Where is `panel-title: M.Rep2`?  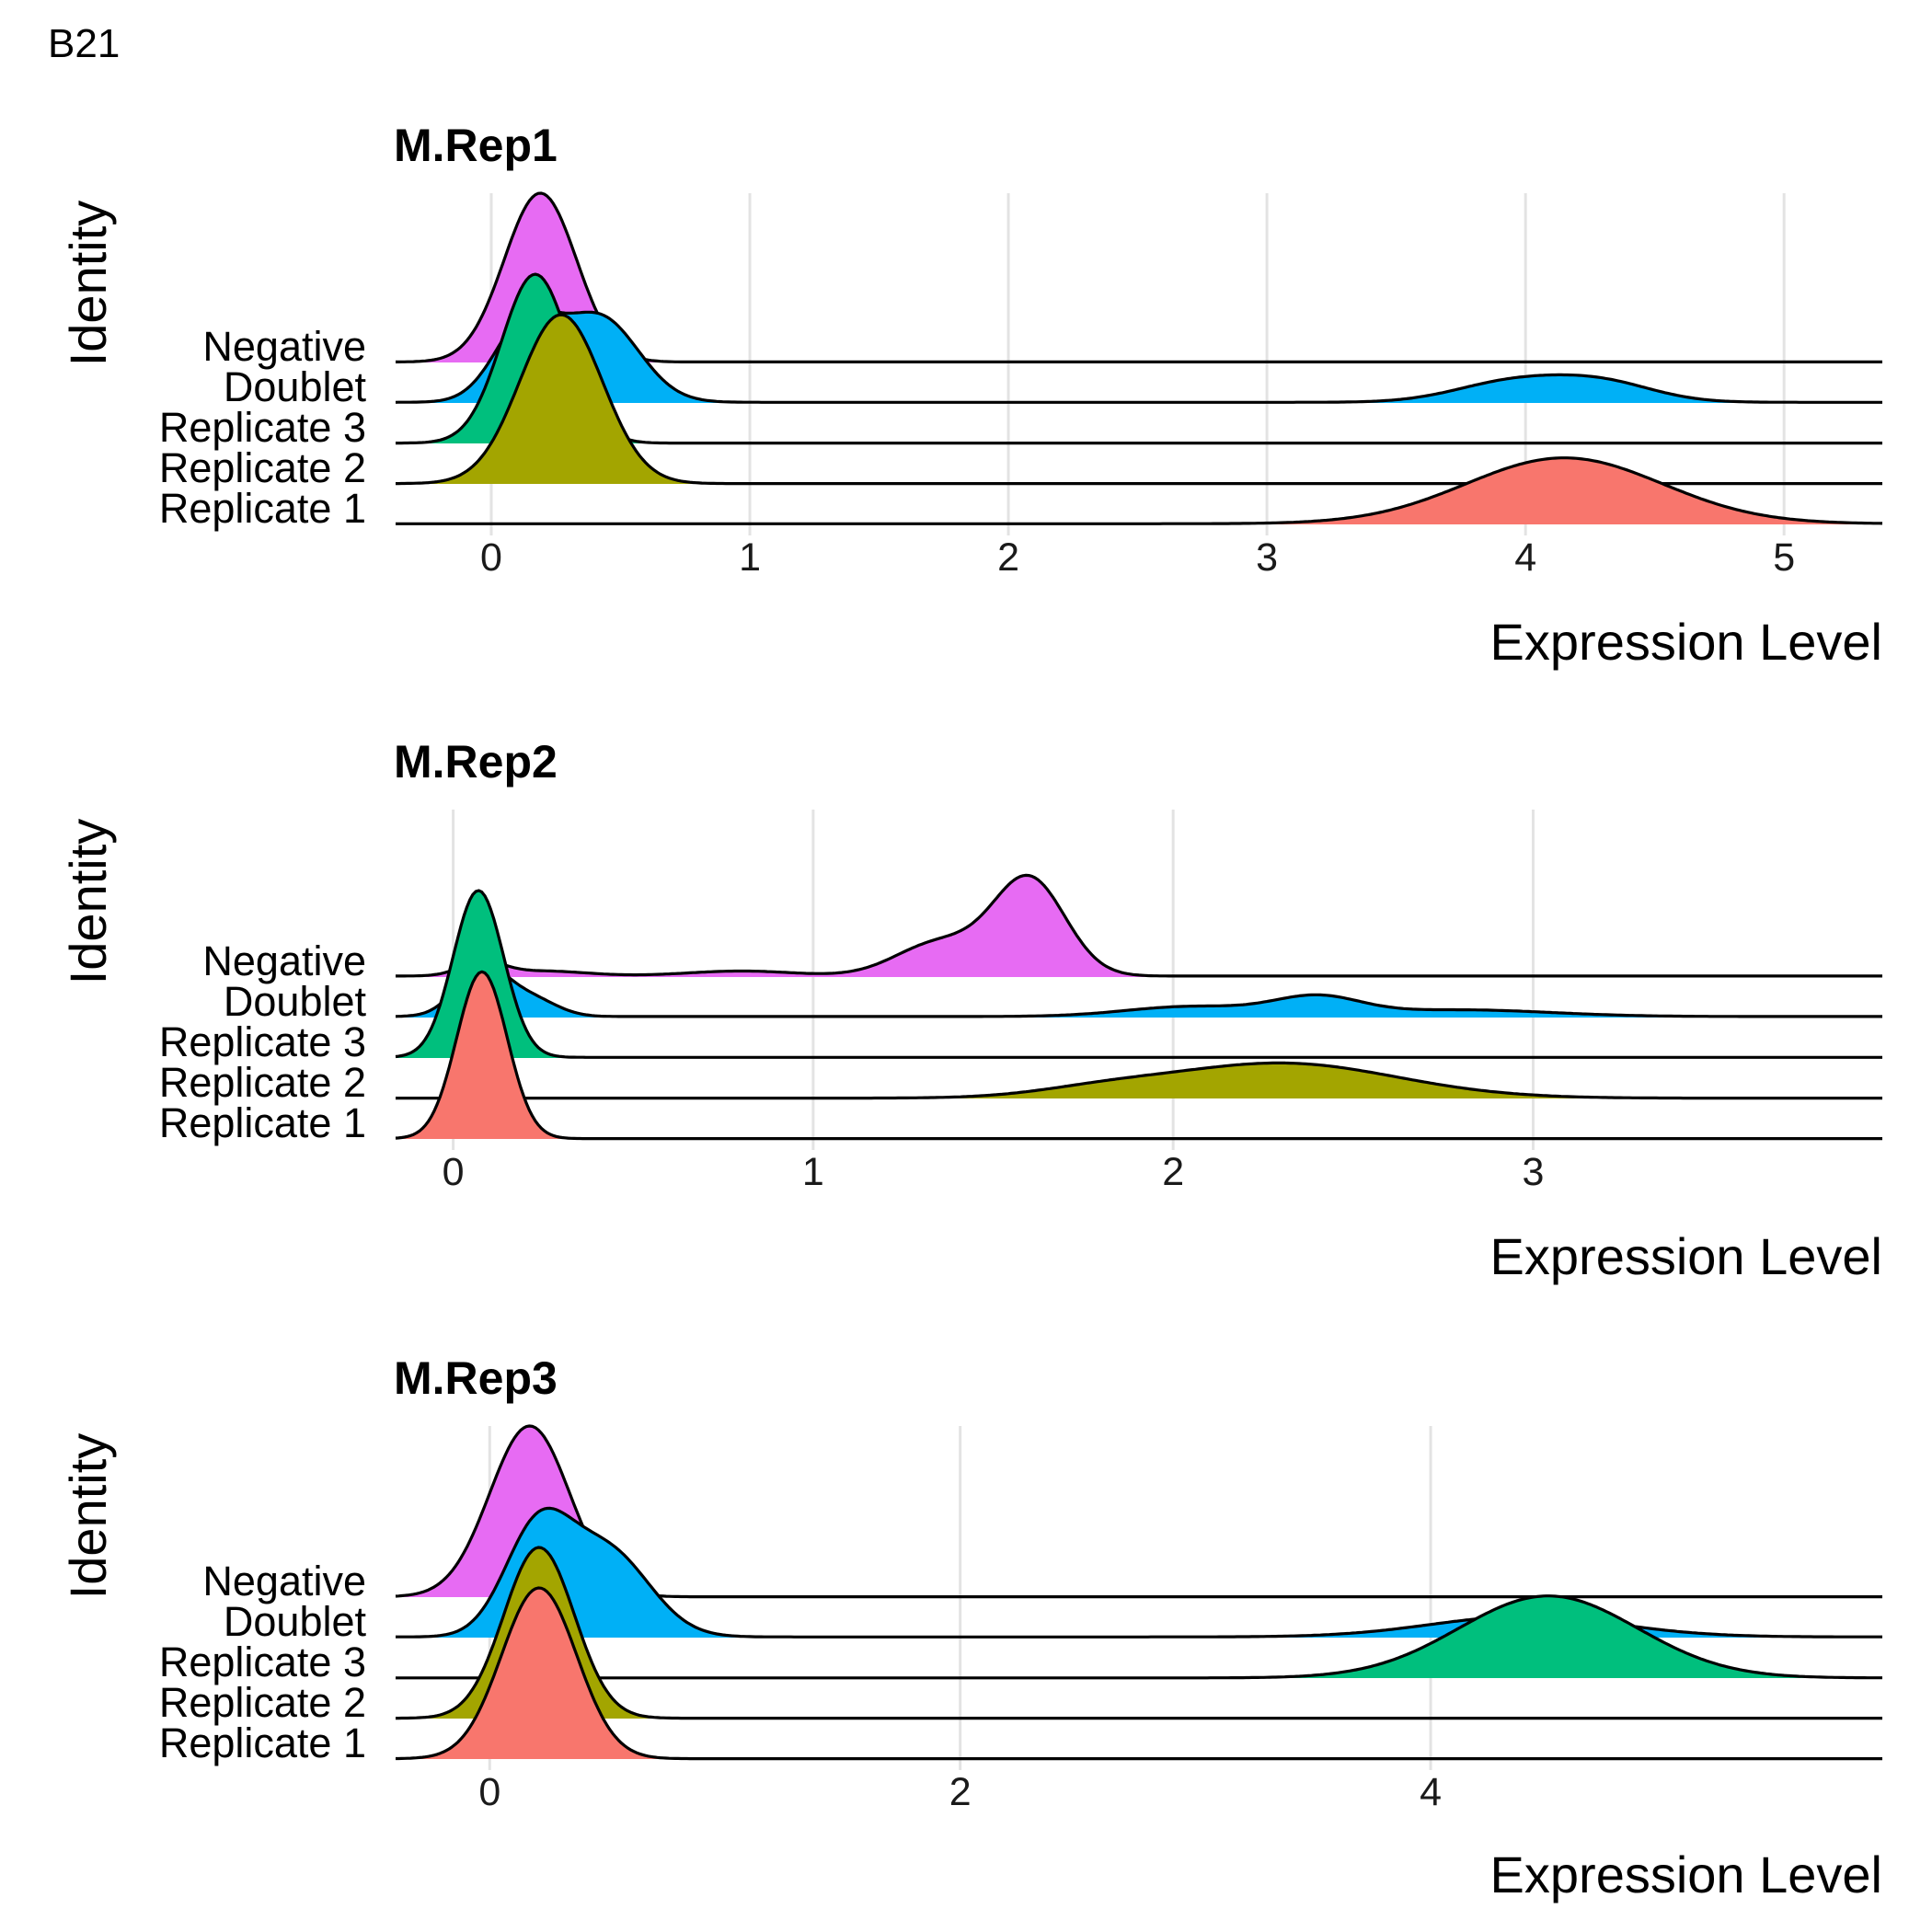
panel-title: M.Rep2 is located at coordinates (476, 762).